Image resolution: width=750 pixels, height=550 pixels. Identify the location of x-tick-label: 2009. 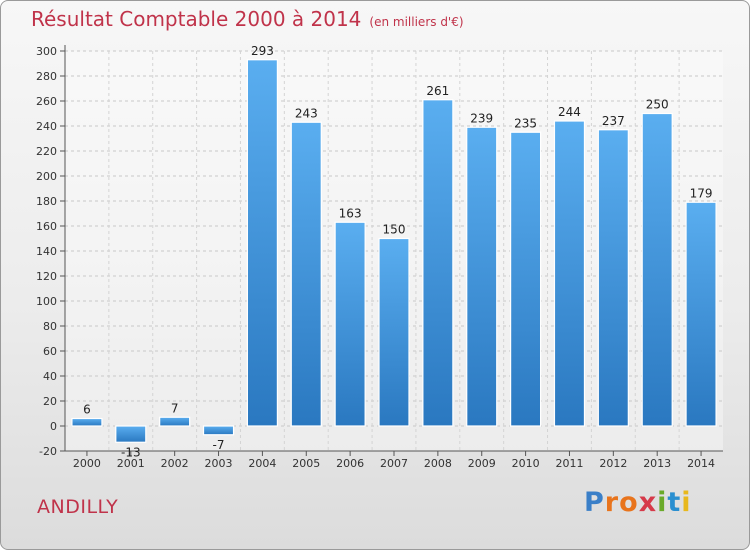
(482, 463).